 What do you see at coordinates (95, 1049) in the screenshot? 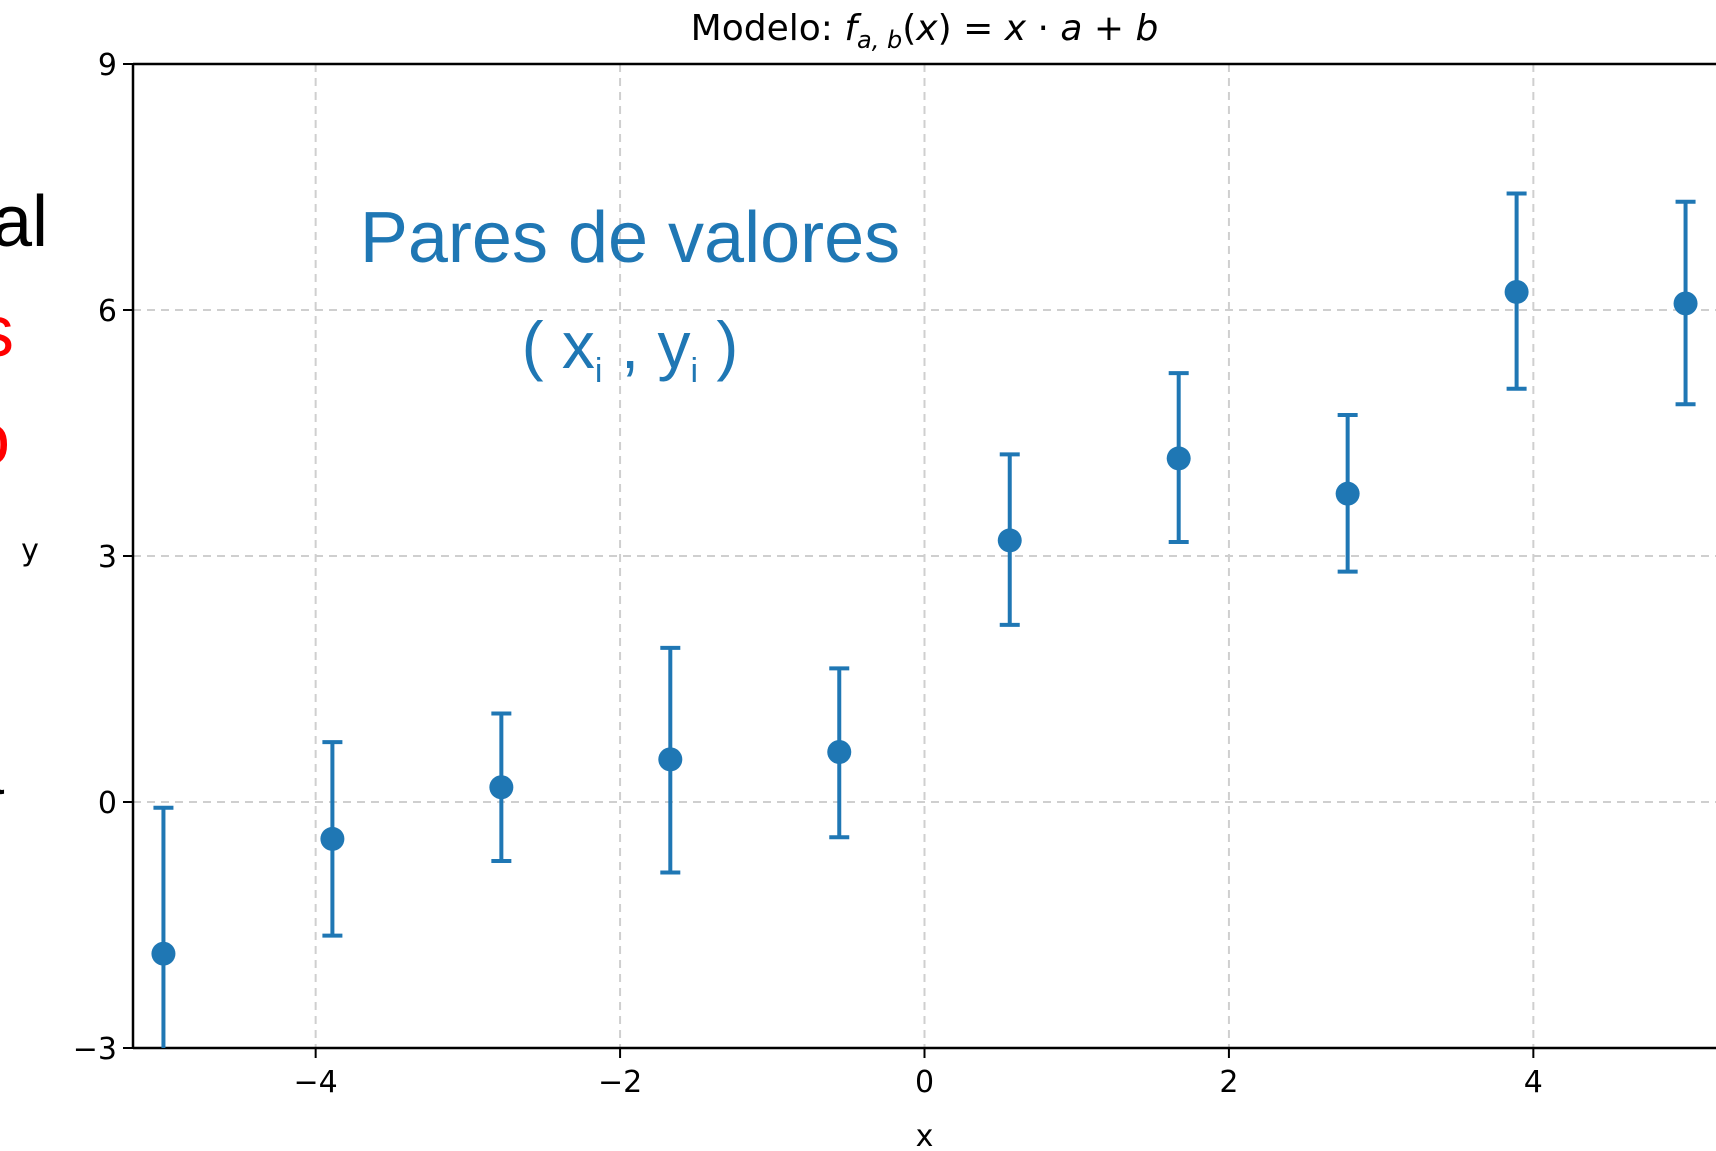
I see `y-tick-label: −3` at bounding box center [95, 1049].